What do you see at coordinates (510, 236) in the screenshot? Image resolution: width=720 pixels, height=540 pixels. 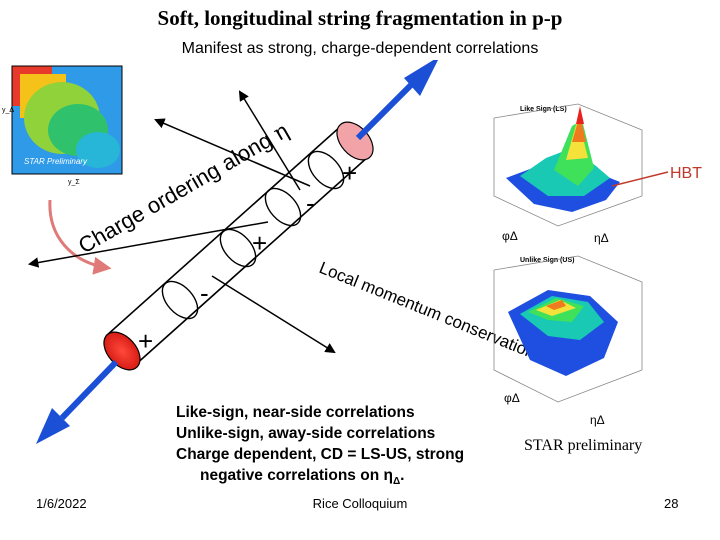 I see `ls-phi-axis: φΔ` at bounding box center [510, 236].